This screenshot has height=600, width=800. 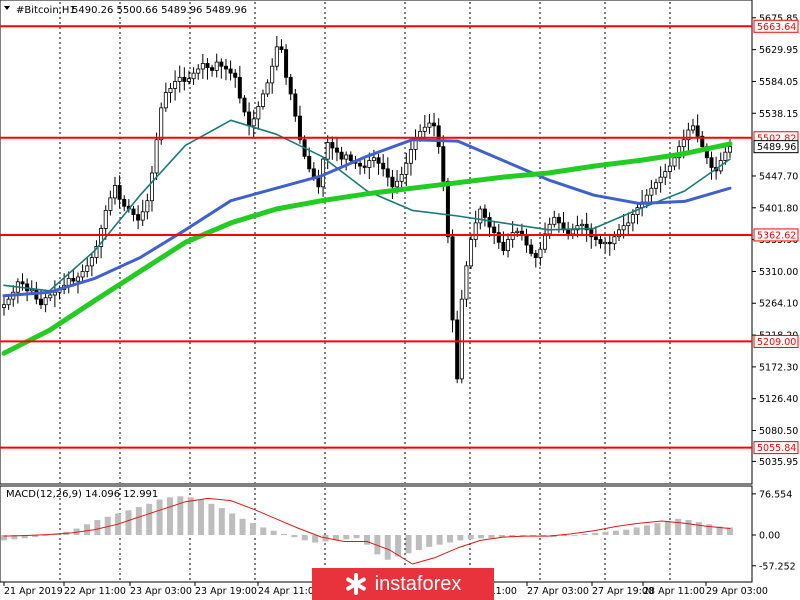 I want to click on x-tick-label: 29 Apr 03:00, so click(x=737, y=591).